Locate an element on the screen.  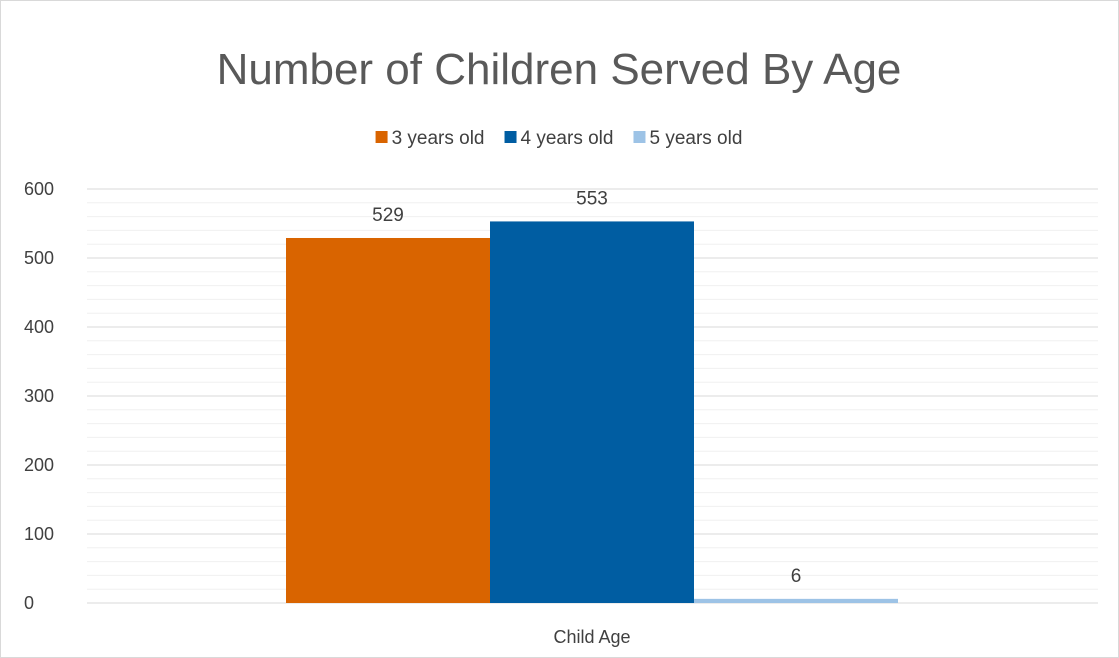
legend: 3 years old 4 years old 5 years old is located at coordinates (558, 138).